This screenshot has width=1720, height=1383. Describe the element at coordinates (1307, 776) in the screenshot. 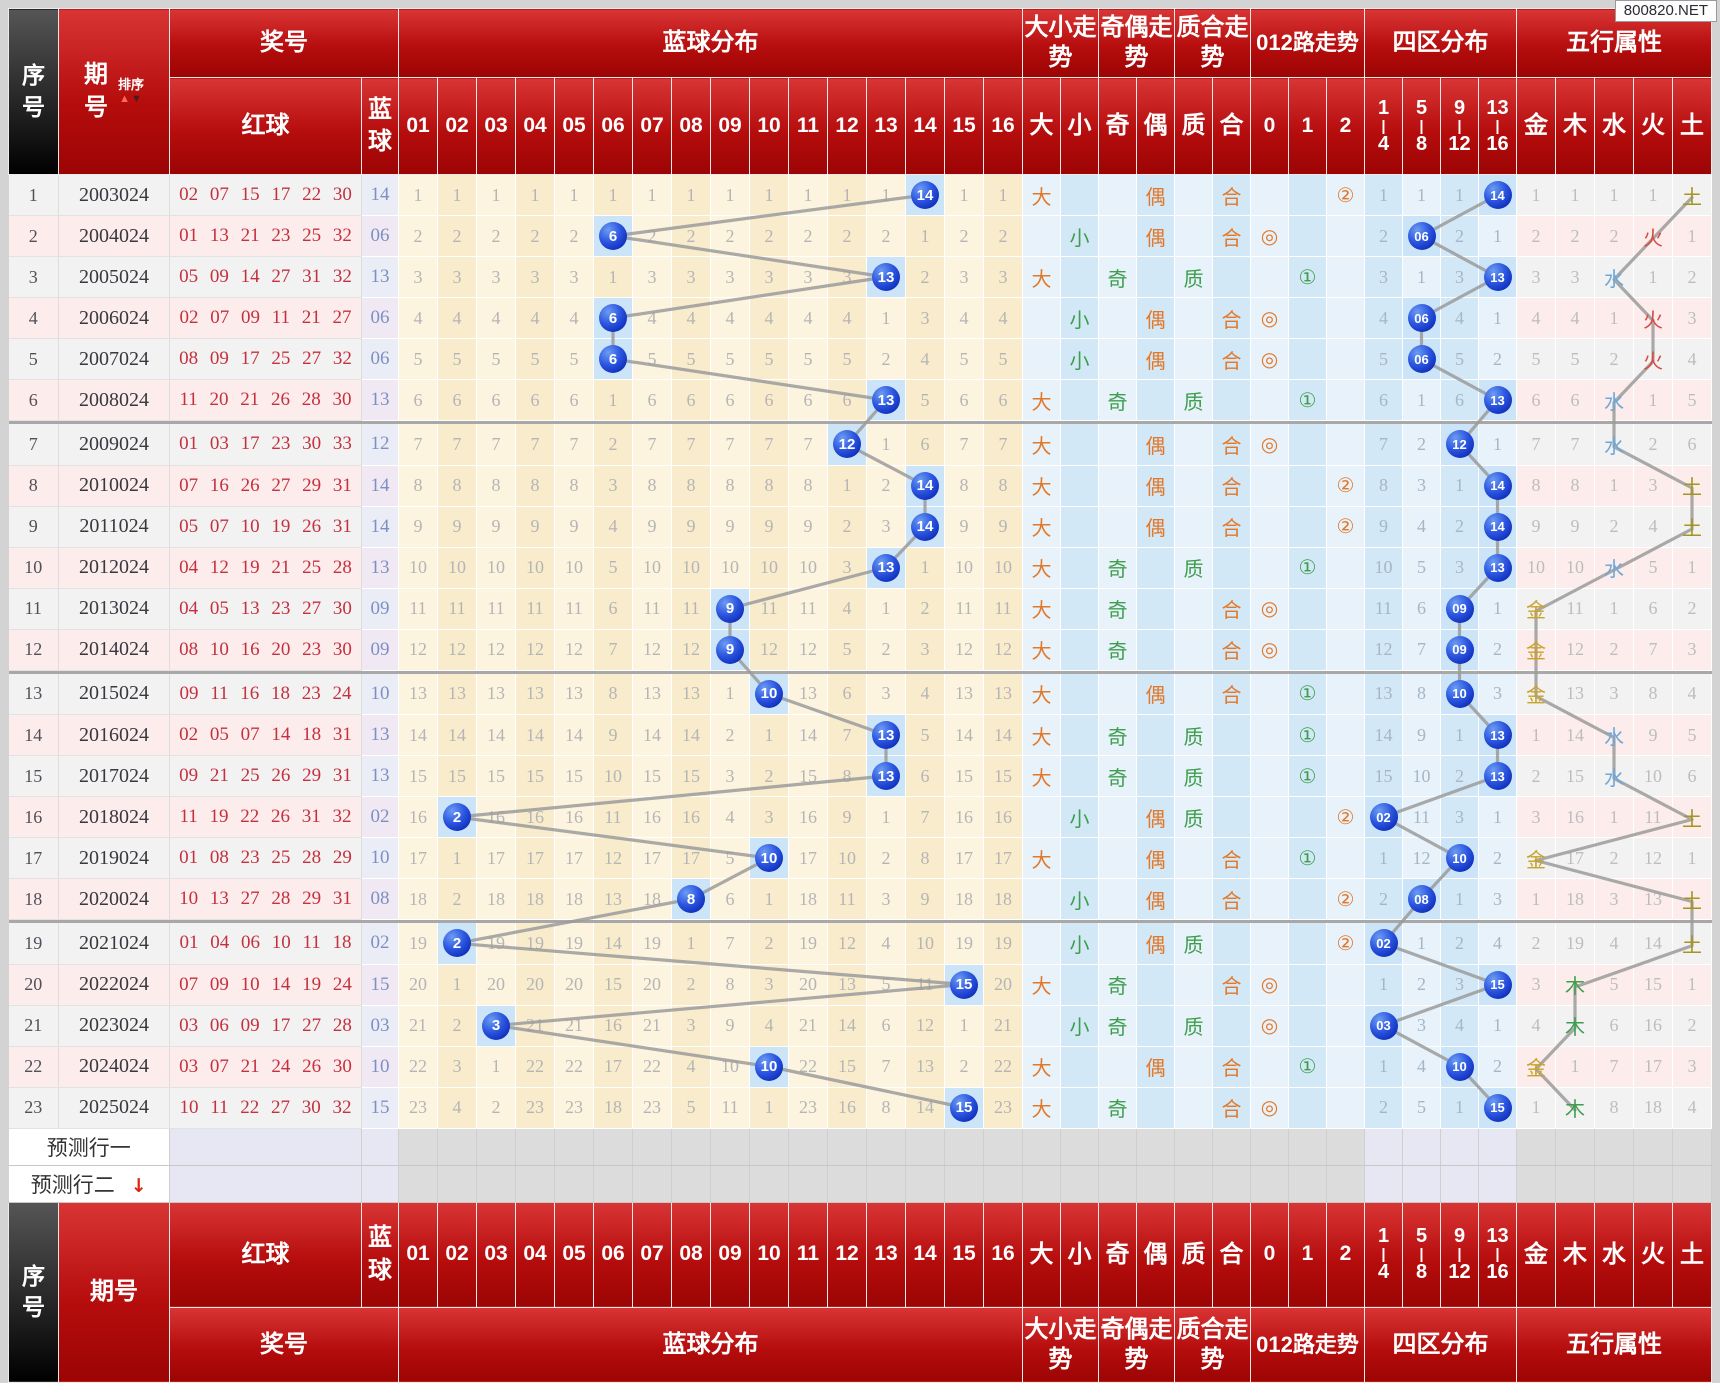

I see `road-symbol: ①` at that location.